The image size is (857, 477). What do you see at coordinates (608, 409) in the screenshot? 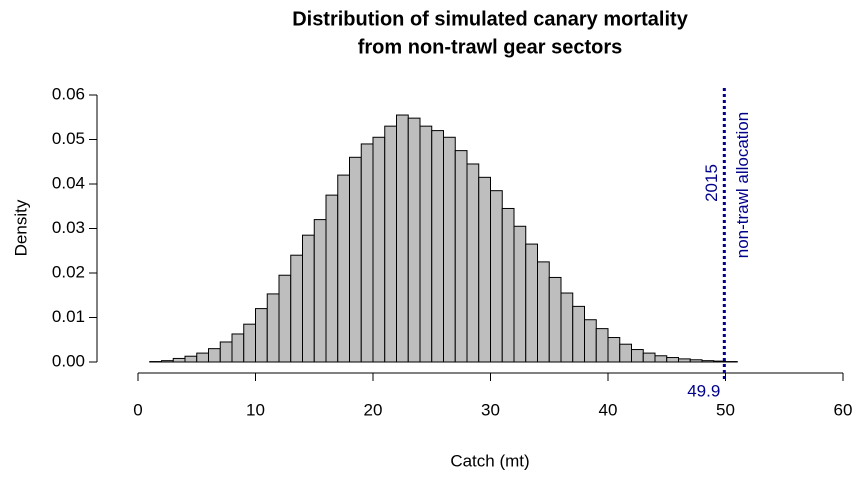
I see `x-tick-label: 40` at bounding box center [608, 409].